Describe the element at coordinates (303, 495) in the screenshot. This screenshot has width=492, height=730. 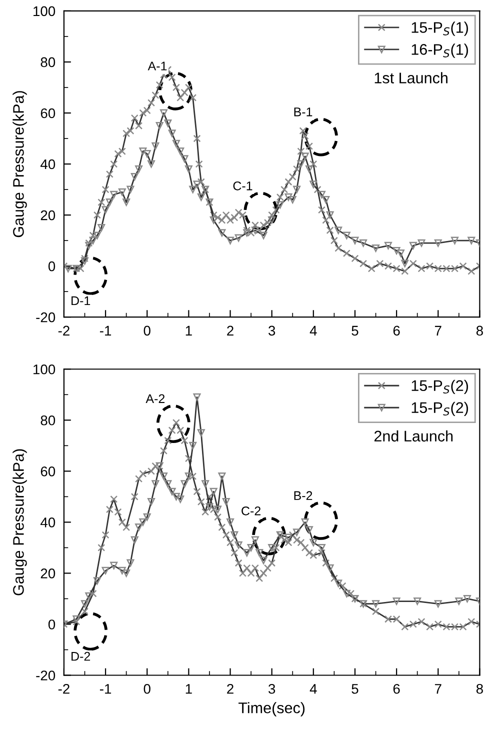
I see `annotation: B-2` at that location.